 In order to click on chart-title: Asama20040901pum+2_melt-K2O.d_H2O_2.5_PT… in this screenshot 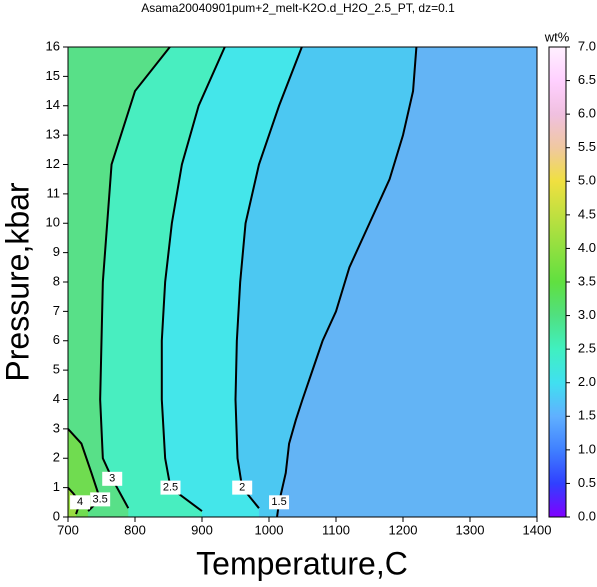, I will do `click(298, 8)`.